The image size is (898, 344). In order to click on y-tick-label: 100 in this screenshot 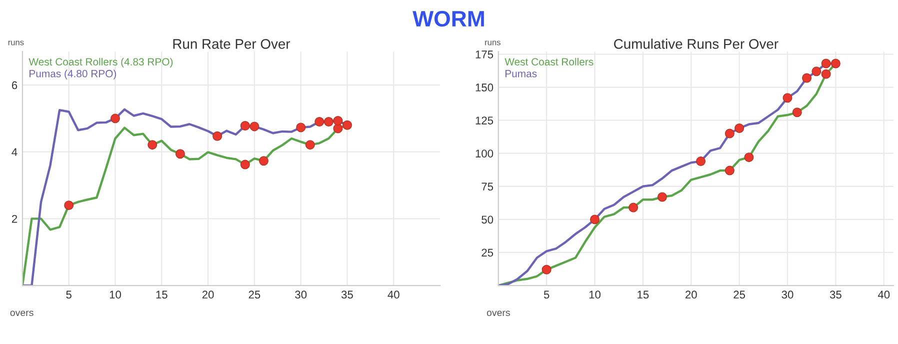, I will do `click(485, 154)`.